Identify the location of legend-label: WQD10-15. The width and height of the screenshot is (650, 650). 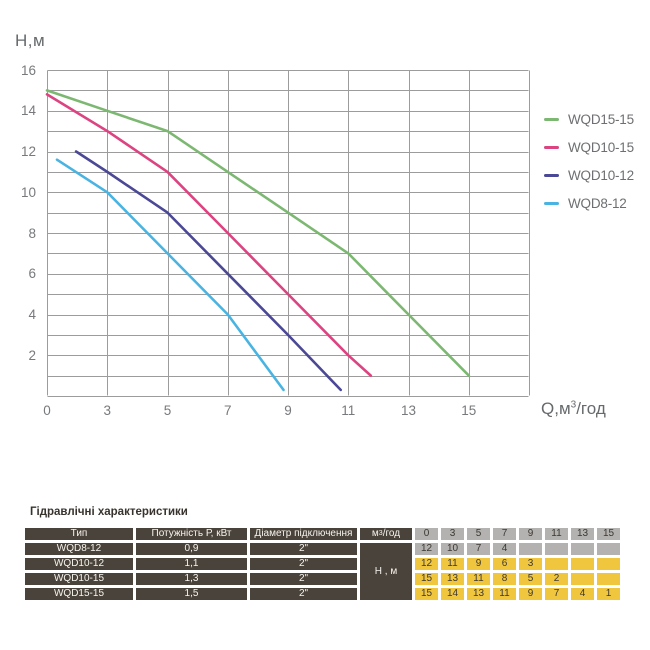
(601, 147).